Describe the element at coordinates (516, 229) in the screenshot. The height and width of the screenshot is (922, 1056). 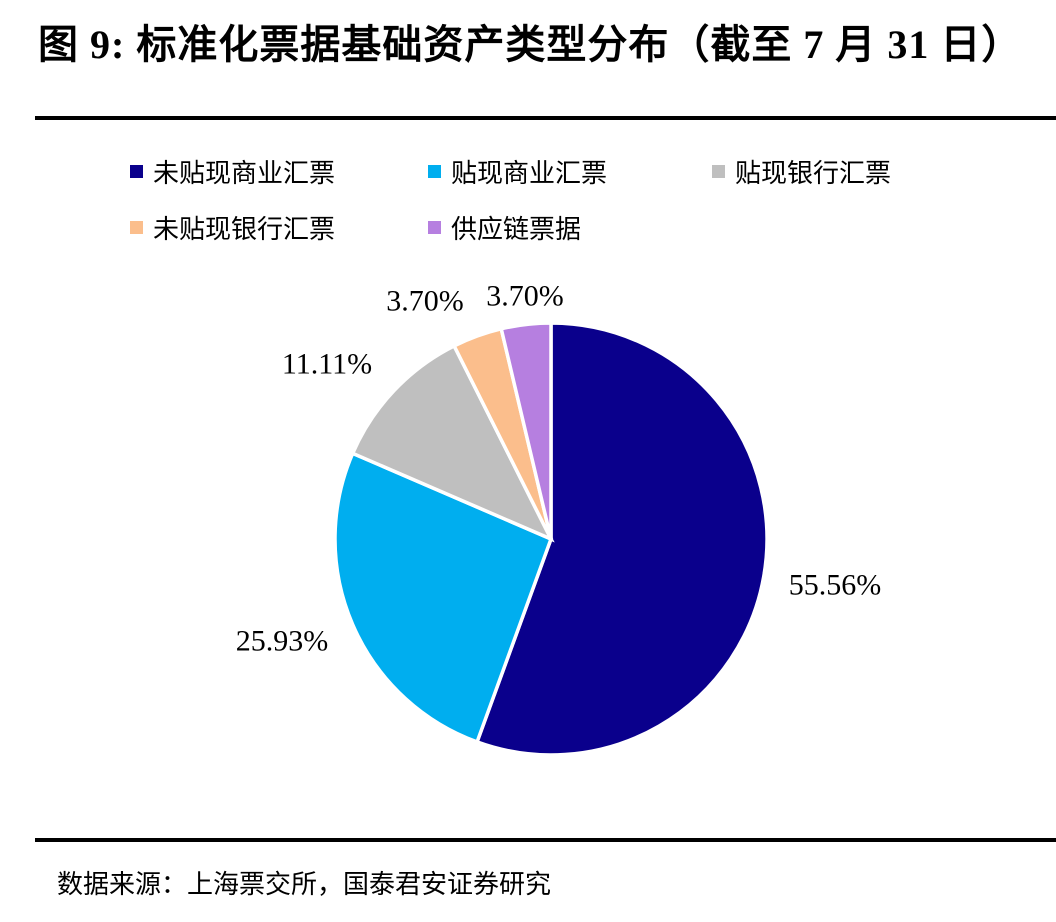
I see `legend-label: 供应链票据` at that location.